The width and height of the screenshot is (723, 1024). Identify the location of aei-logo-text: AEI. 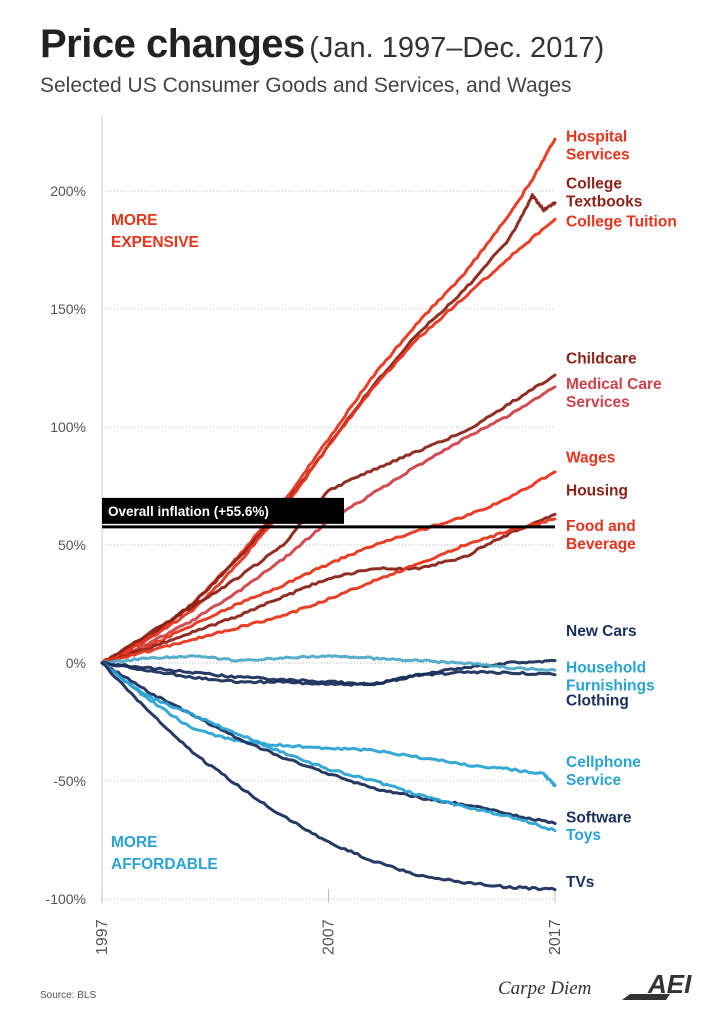
(669, 984).